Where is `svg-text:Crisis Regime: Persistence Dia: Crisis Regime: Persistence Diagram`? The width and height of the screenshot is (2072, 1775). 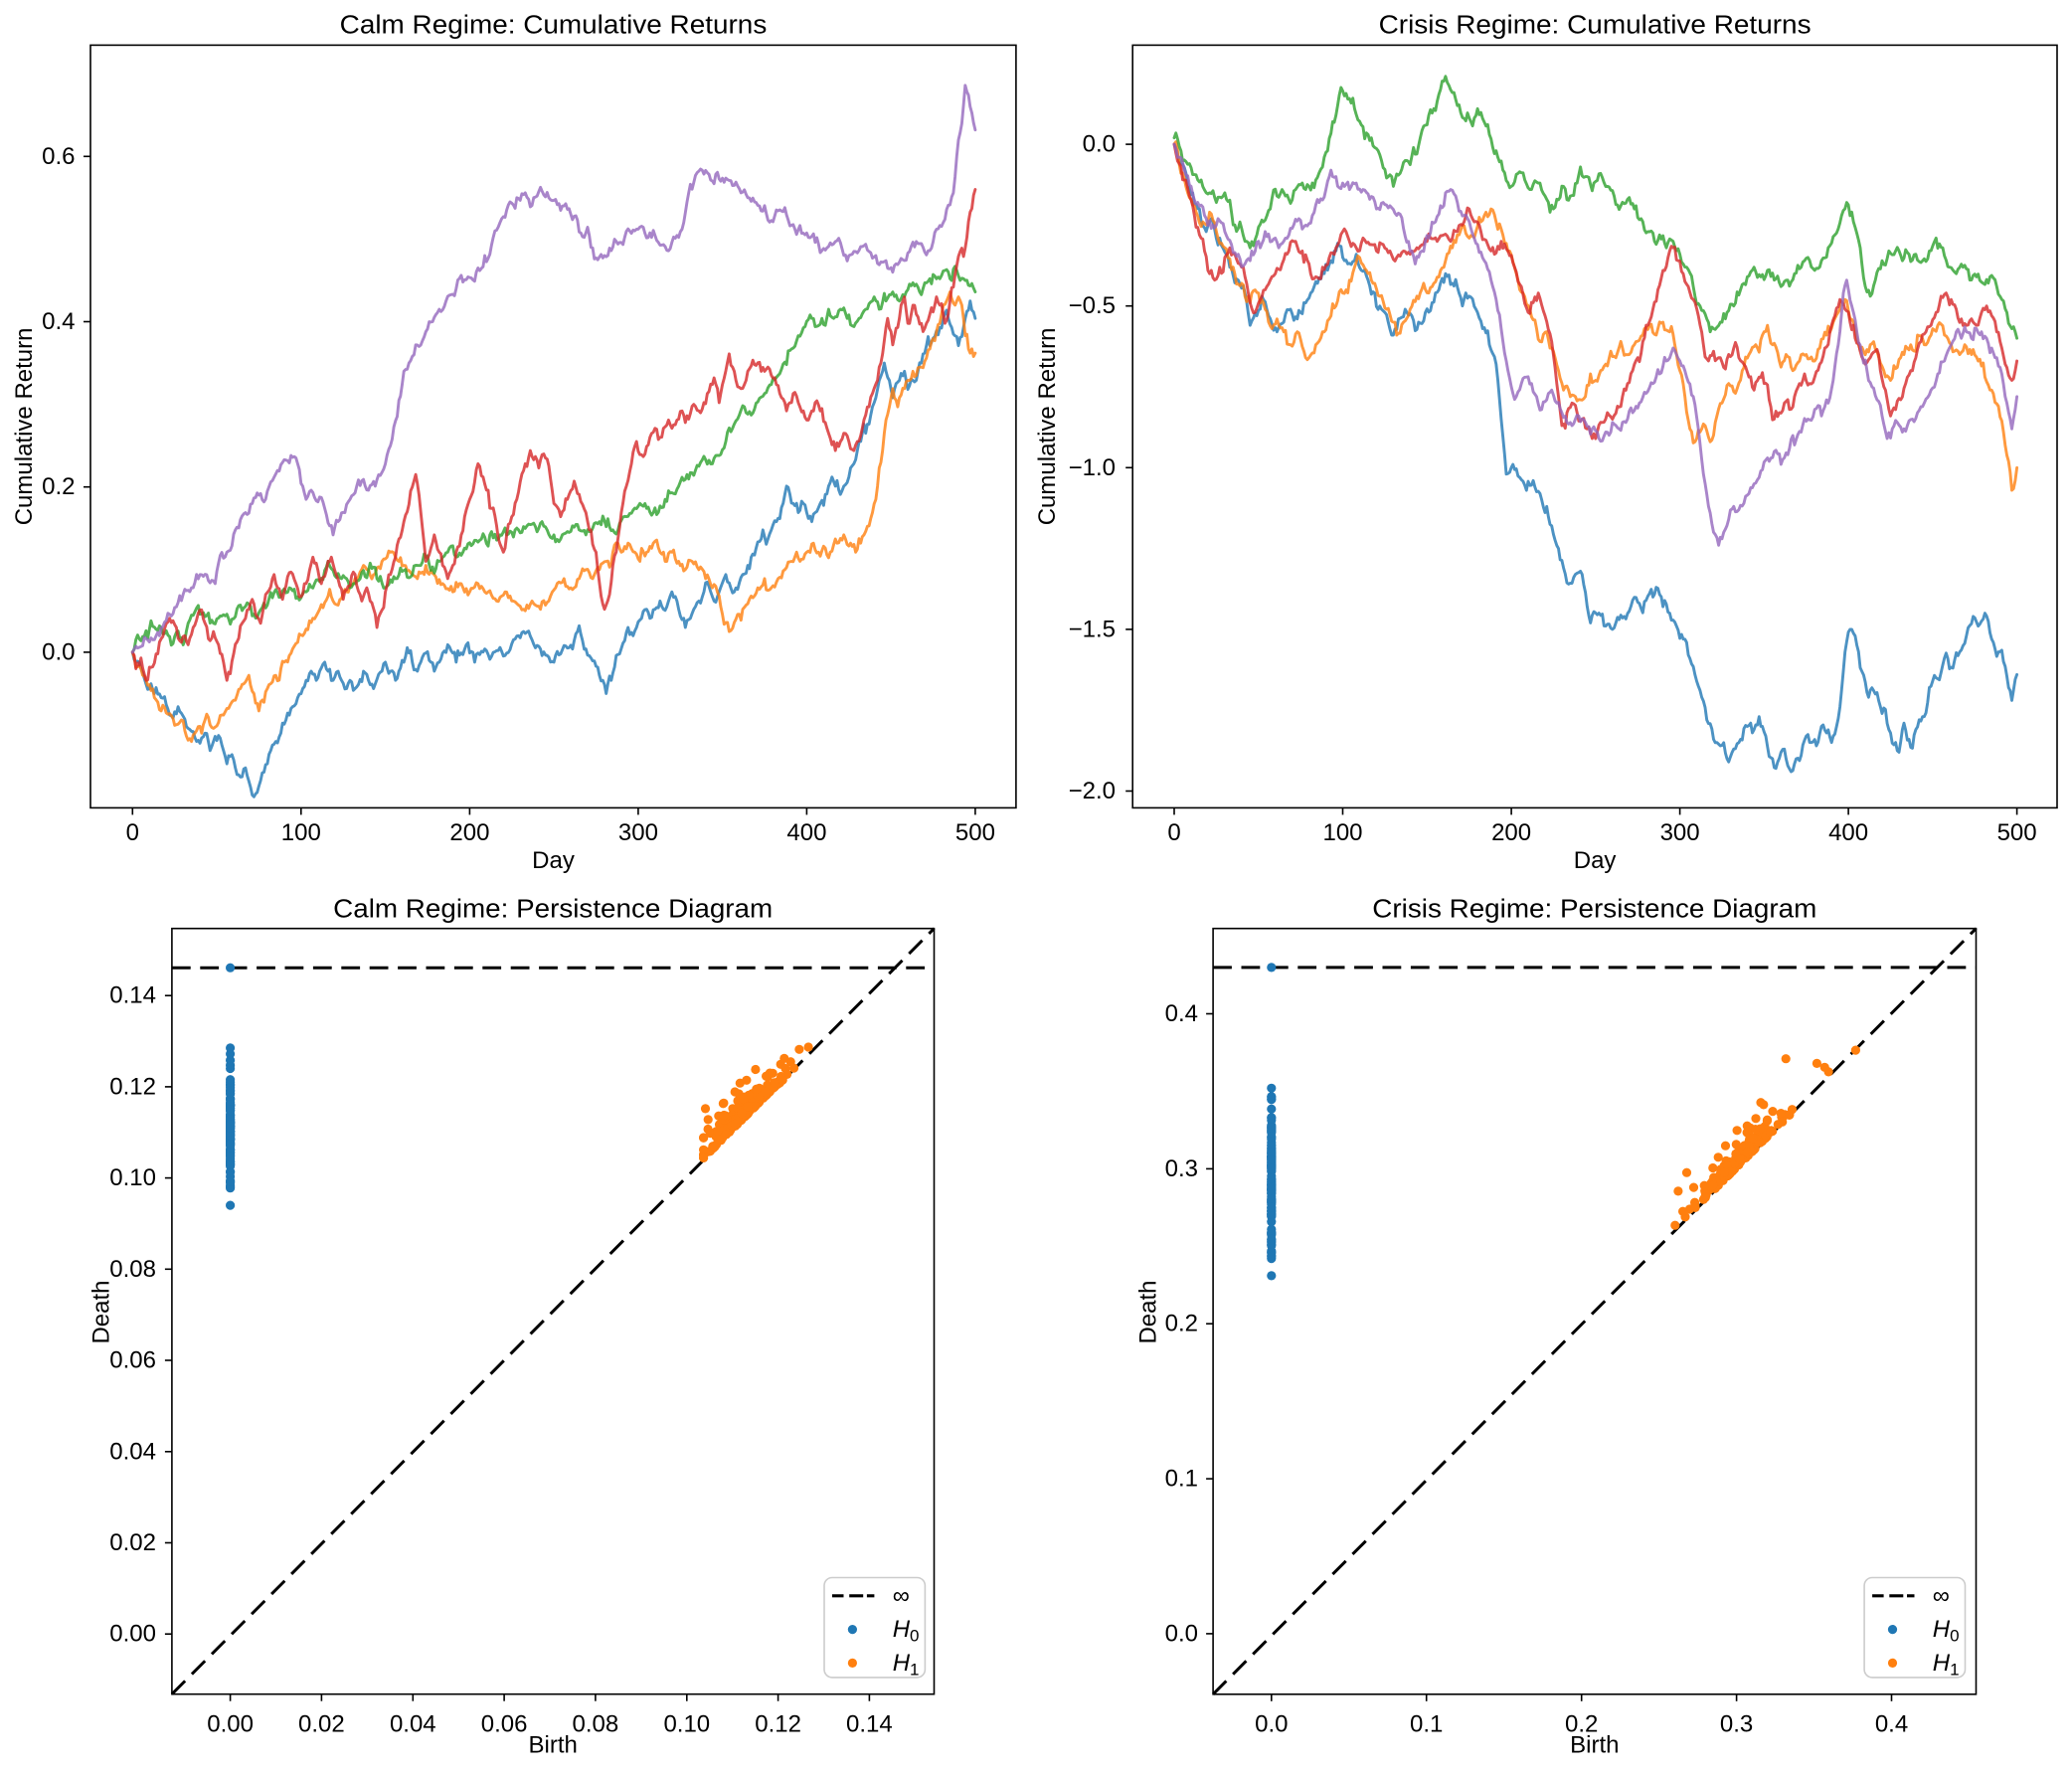
svg-text:Crisis Regime: Persistence Dia: Crisis Regime: Persistence Diagram is located at coordinates (1594, 910).